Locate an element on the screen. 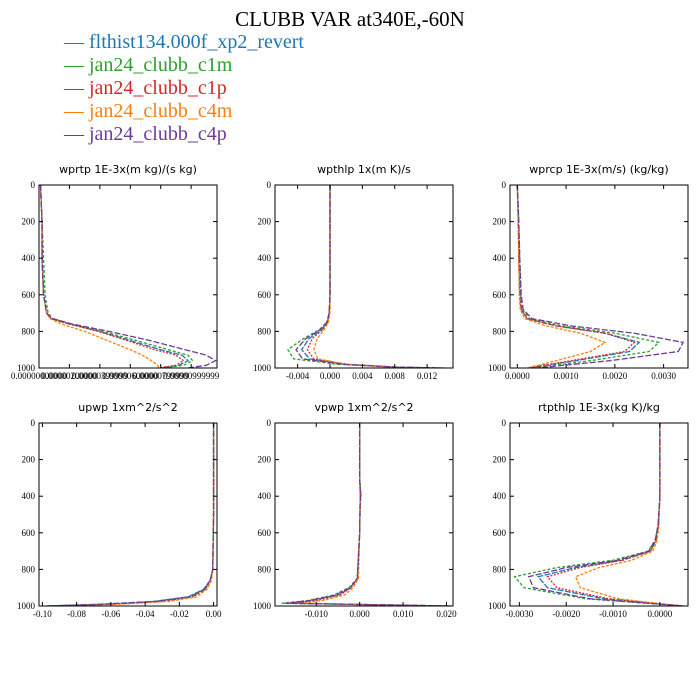 Image resolution: width=700 pixels, height=700 pixels. x-tick-label: -0.06 is located at coordinates (111, 614).